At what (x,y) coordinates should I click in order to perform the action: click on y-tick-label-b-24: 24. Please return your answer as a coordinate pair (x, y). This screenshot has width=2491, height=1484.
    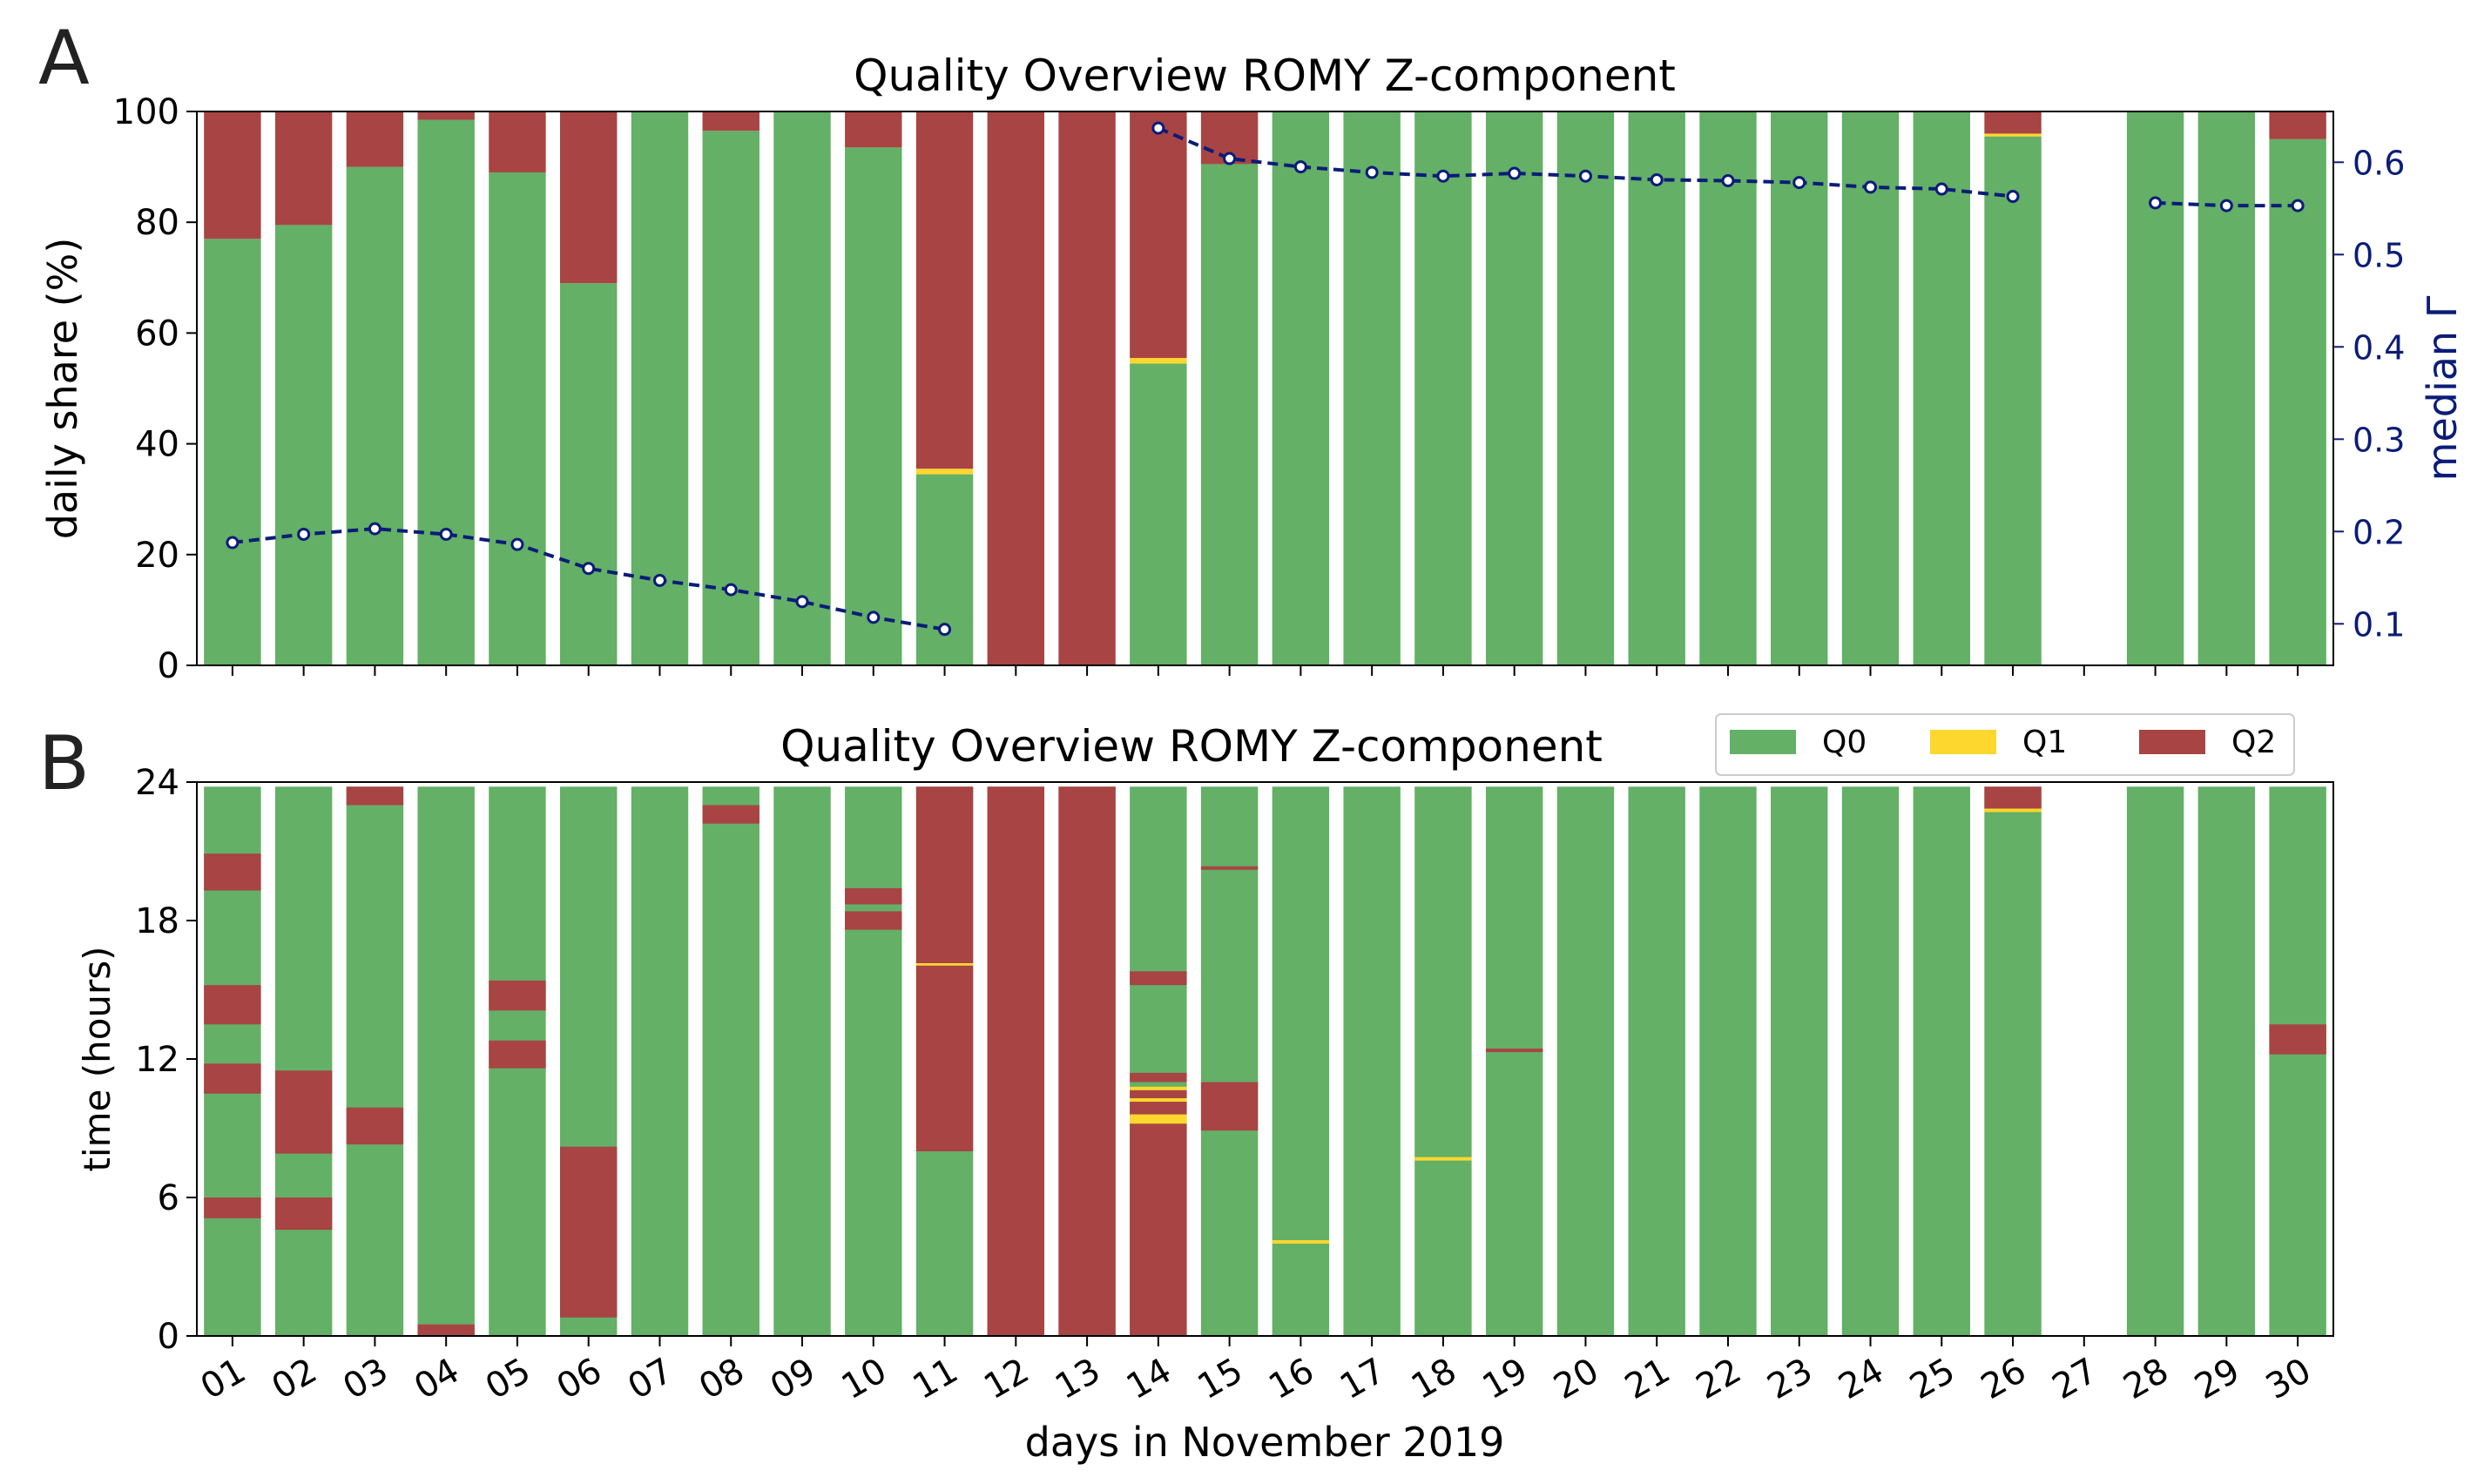
    Looking at the image, I should click on (157, 783).